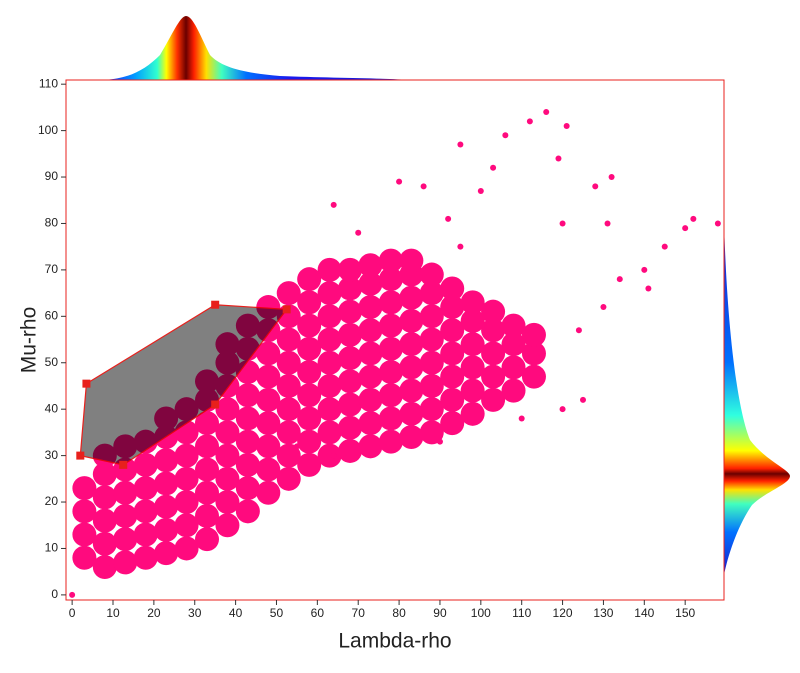  What do you see at coordinates (236, 613) in the screenshot?
I see `x-tick-label: 40` at bounding box center [236, 613].